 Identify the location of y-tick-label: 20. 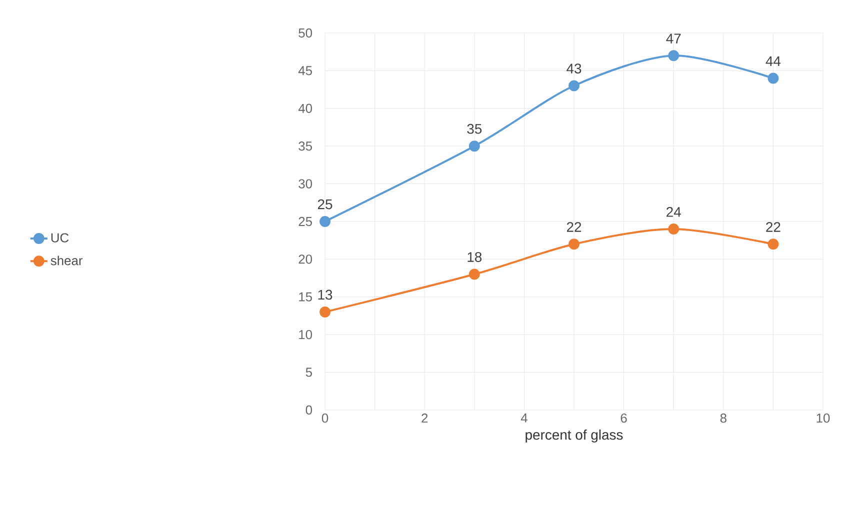
(305, 259).